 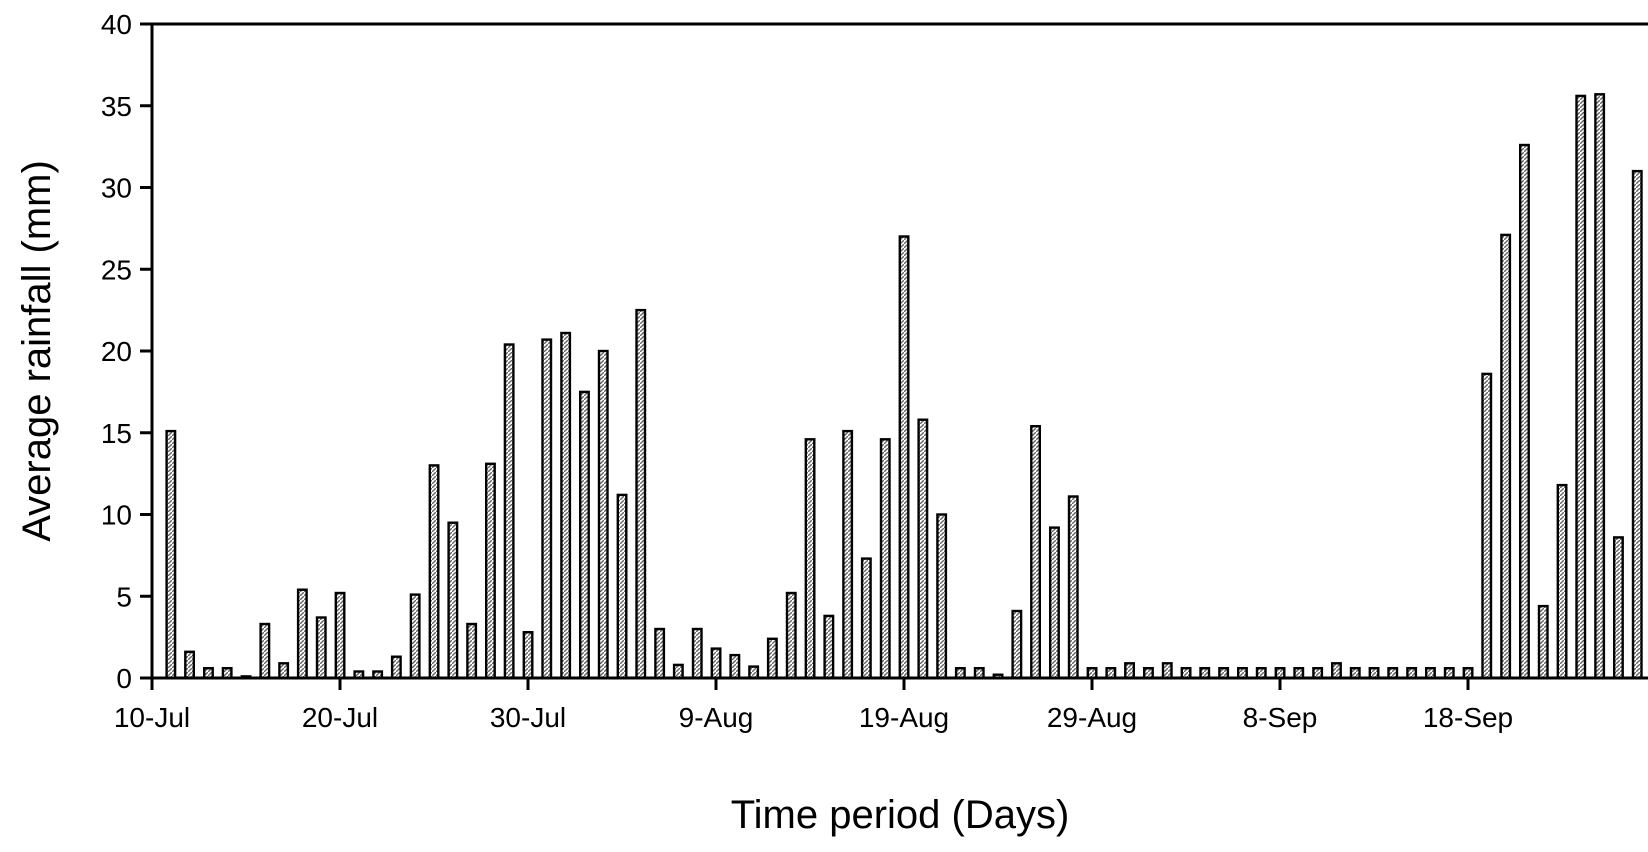 I want to click on bar-12-Jul, so click(x=190, y=665).